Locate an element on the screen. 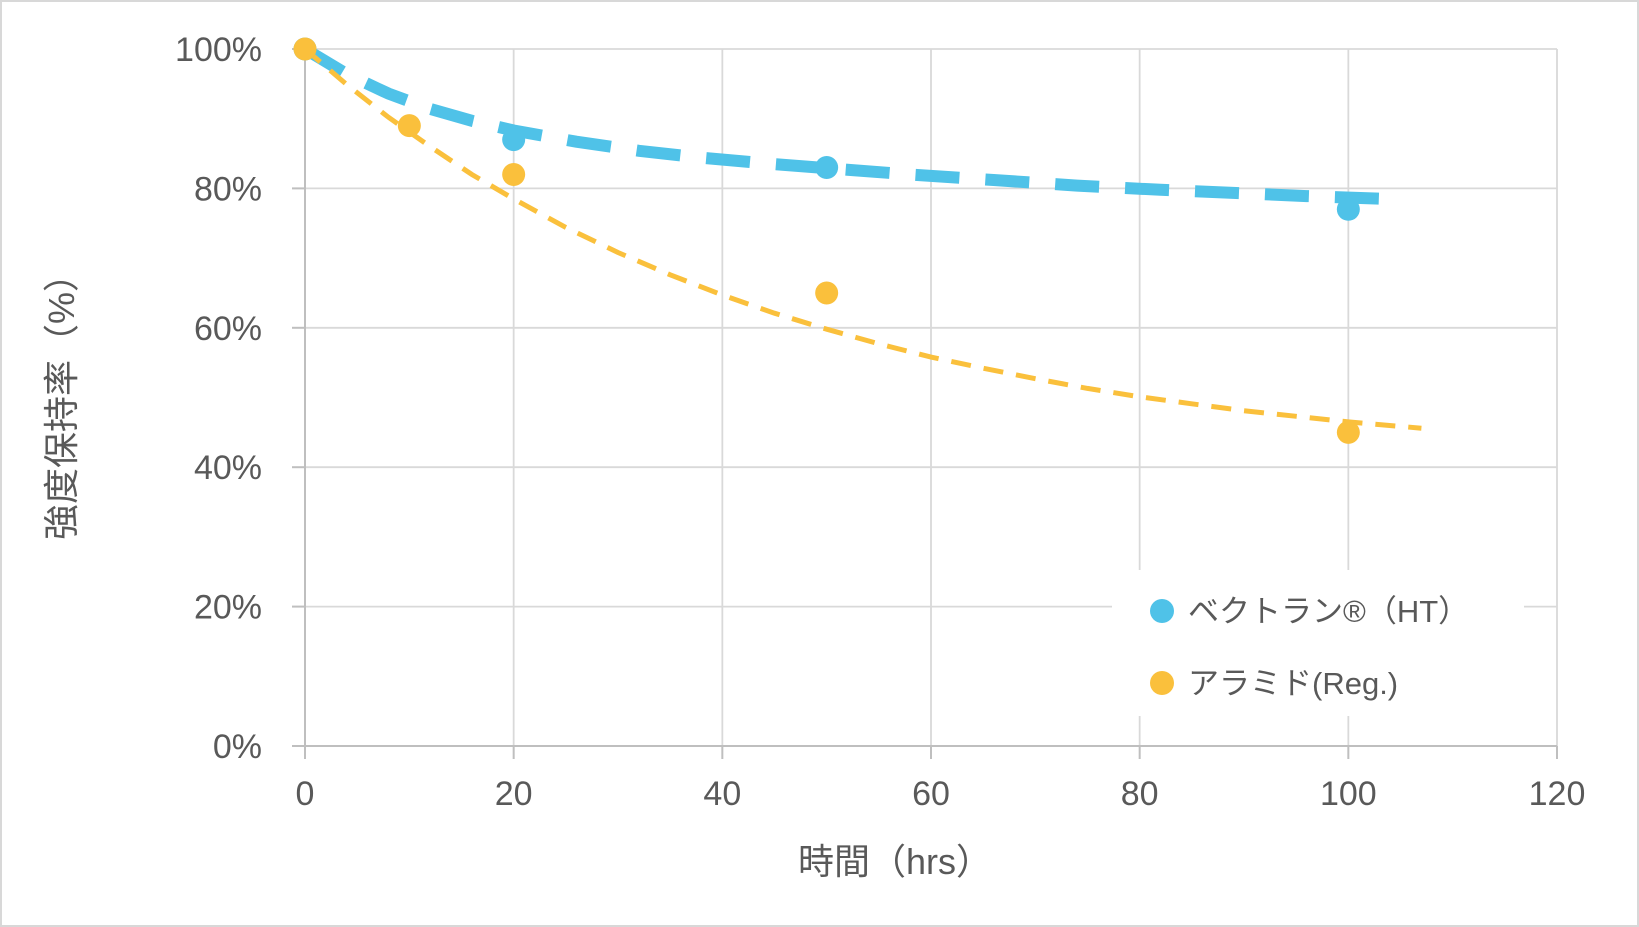 This screenshot has height=927, width=1639. x-axis-title: 時間（hrs） is located at coordinates (895, 861).